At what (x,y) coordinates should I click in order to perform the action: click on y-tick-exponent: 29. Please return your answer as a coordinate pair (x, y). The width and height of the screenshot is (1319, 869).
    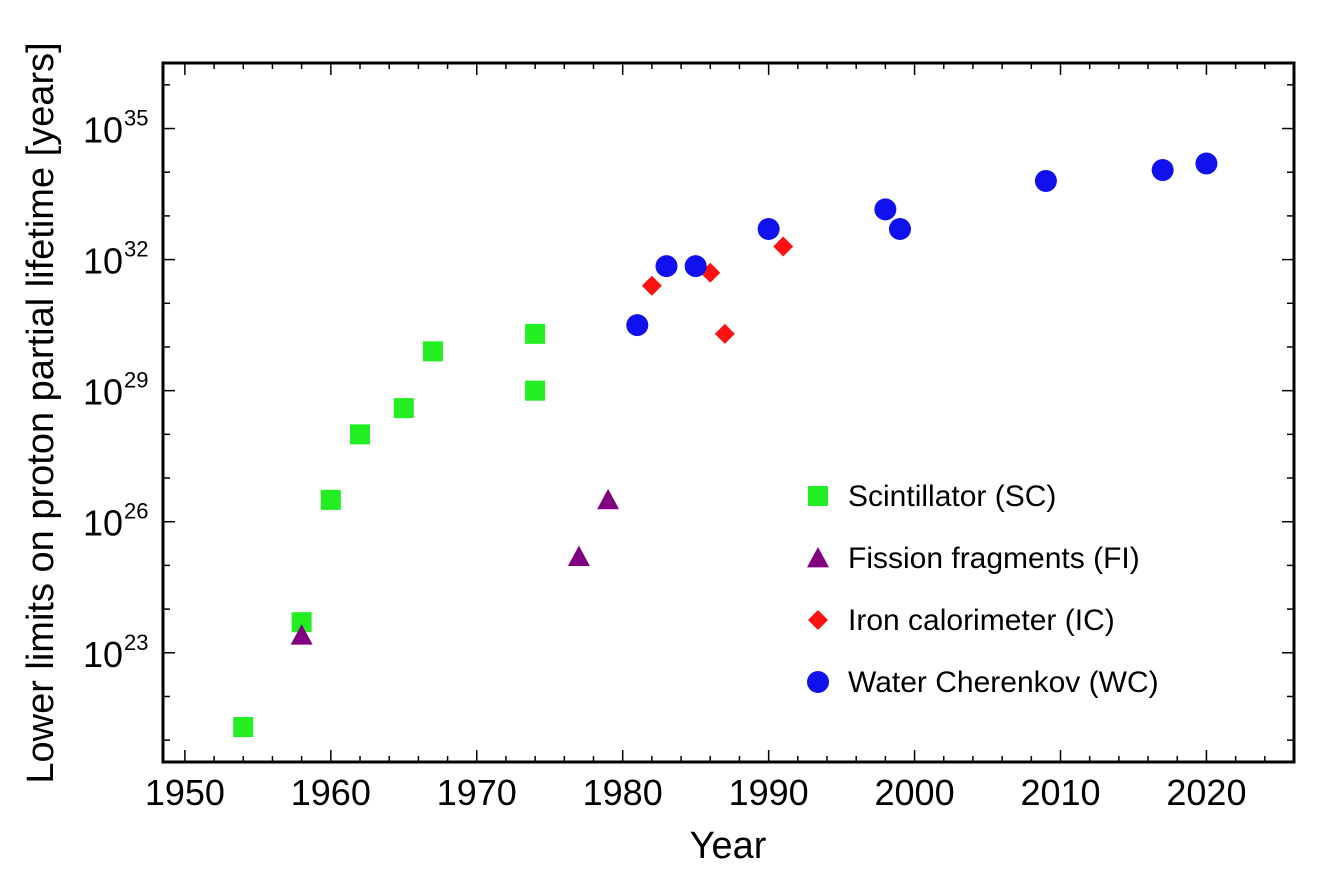
    Looking at the image, I should click on (136, 380).